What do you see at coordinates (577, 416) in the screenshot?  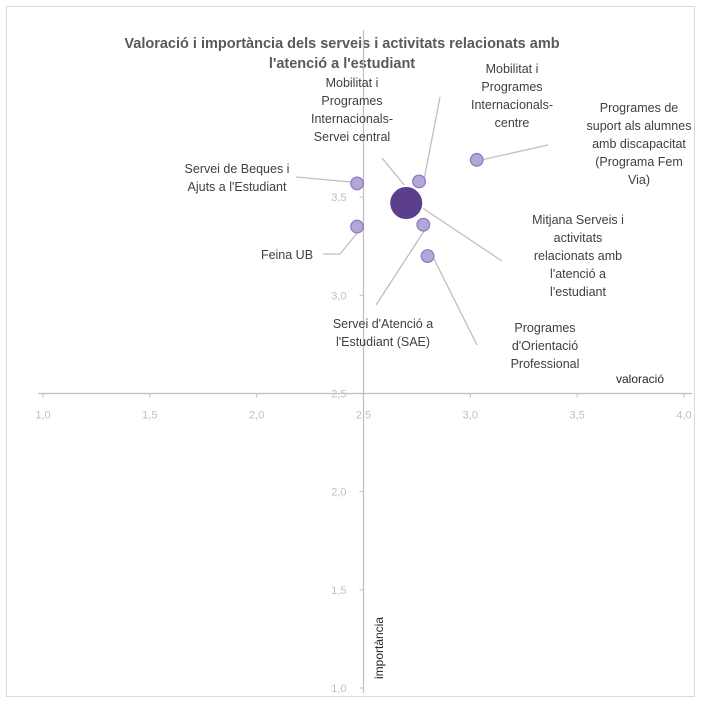 I see `x-tick-label: 3,5` at bounding box center [577, 416].